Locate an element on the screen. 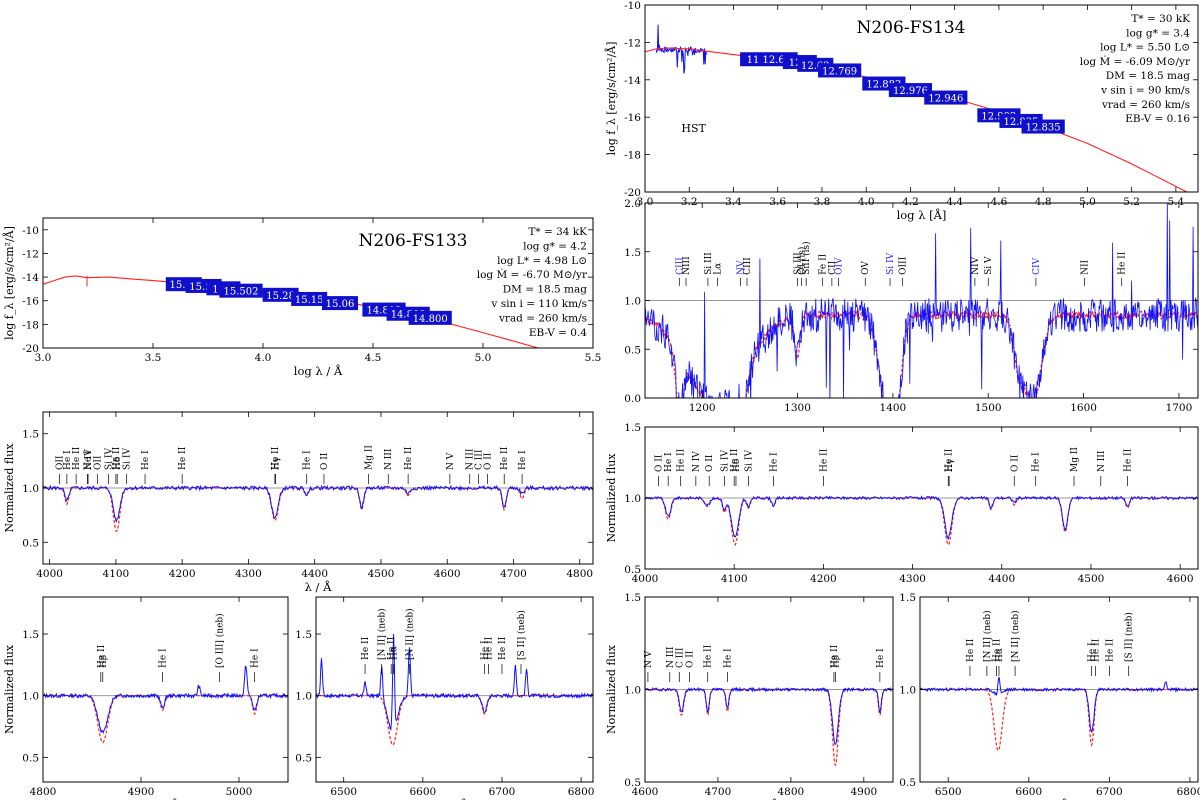 The width and height of the screenshot is (1200, 804). line-id-label: OIV is located at coordinates (840, 266).